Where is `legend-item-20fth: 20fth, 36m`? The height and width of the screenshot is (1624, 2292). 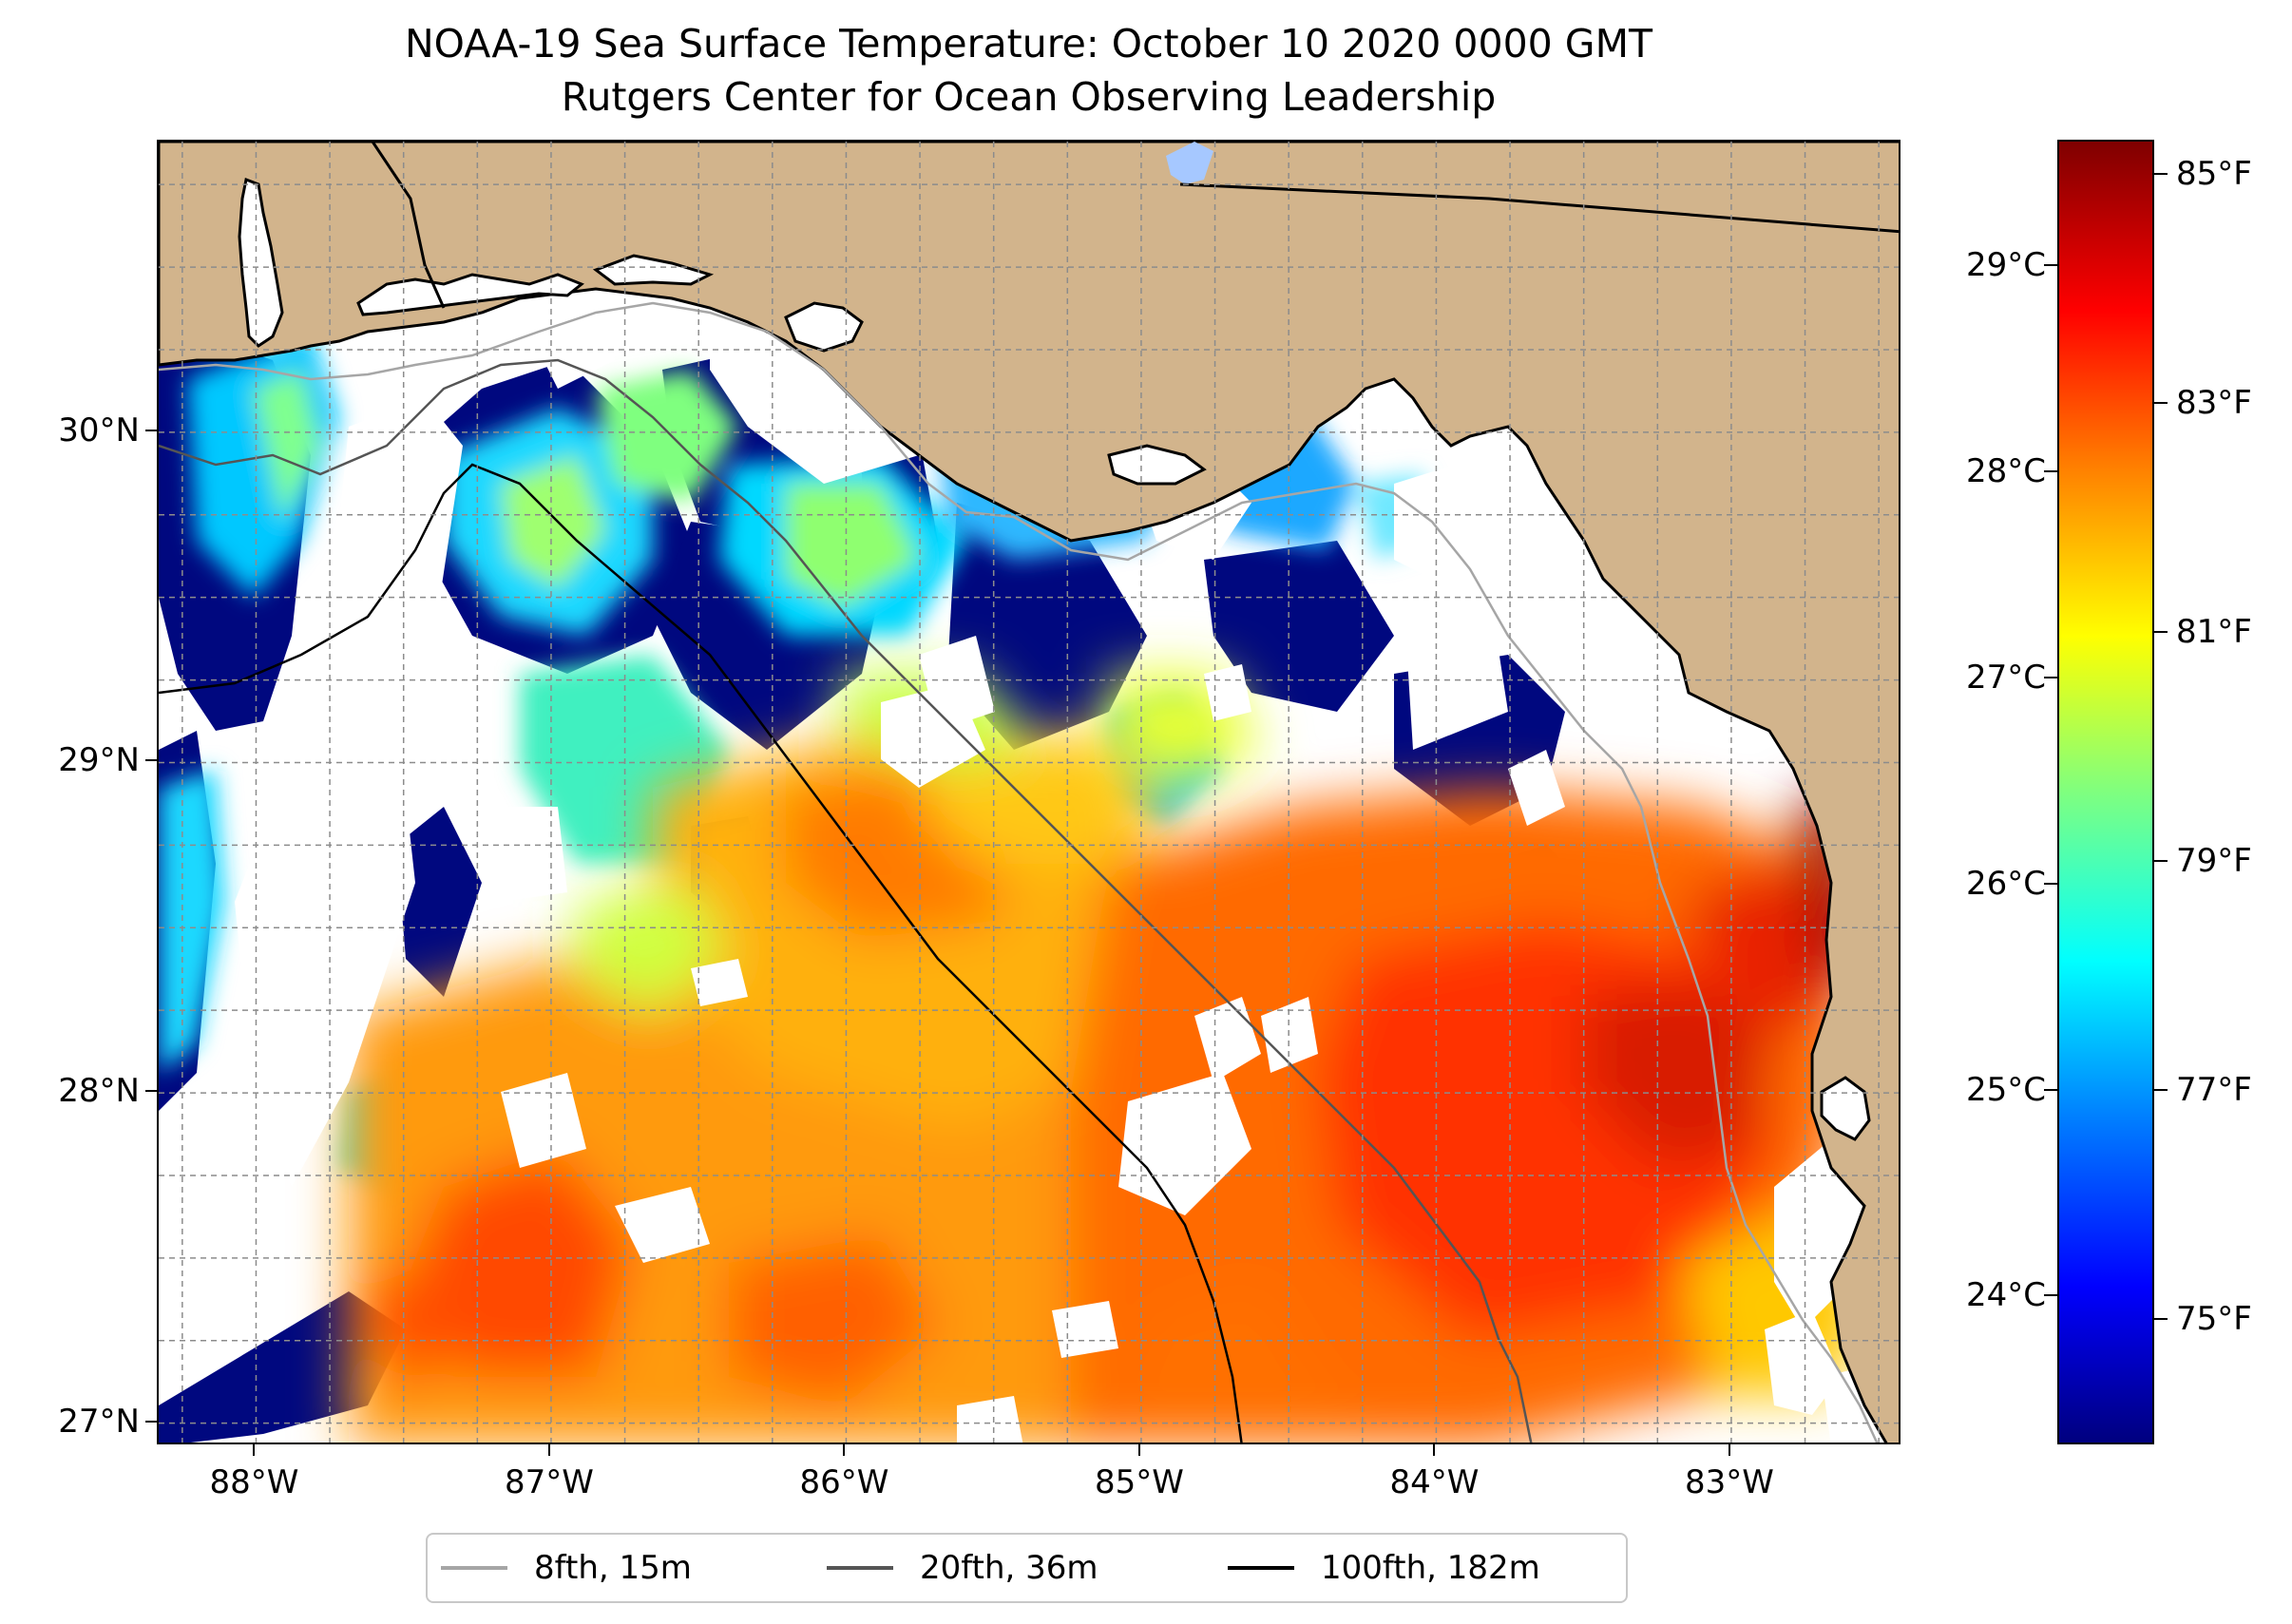
legend-item-20fth: 20fth, 36m is located at coordinates (962, 1568).